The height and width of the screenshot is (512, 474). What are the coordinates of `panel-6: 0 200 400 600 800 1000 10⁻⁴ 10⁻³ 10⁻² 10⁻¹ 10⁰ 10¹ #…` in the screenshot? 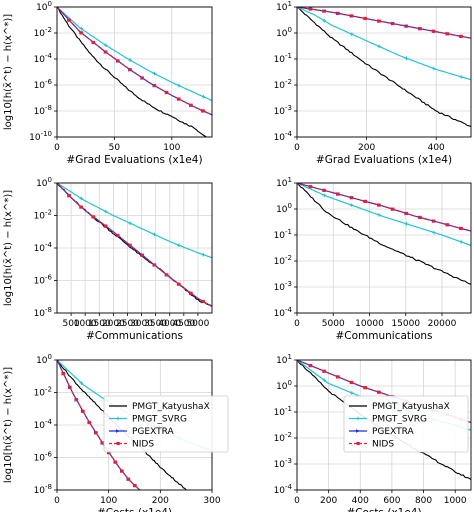 It's located at (373, 432).